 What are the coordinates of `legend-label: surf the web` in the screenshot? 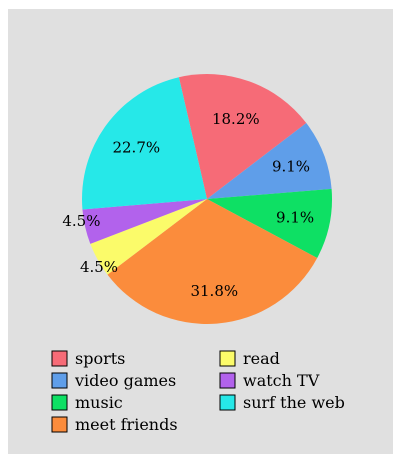 It's located at (294, 402).